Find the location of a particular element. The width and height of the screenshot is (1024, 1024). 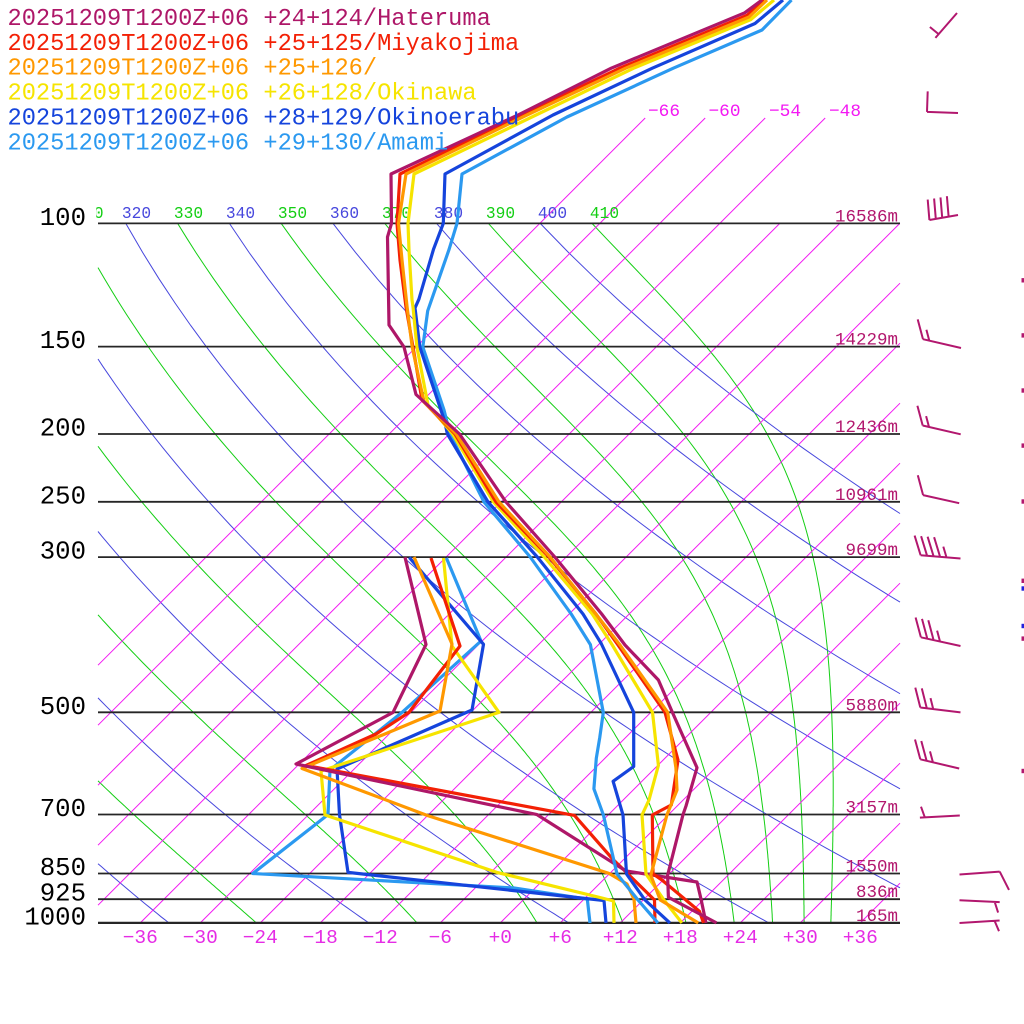

svg-text: +18 is located at coordinates (680, 938).